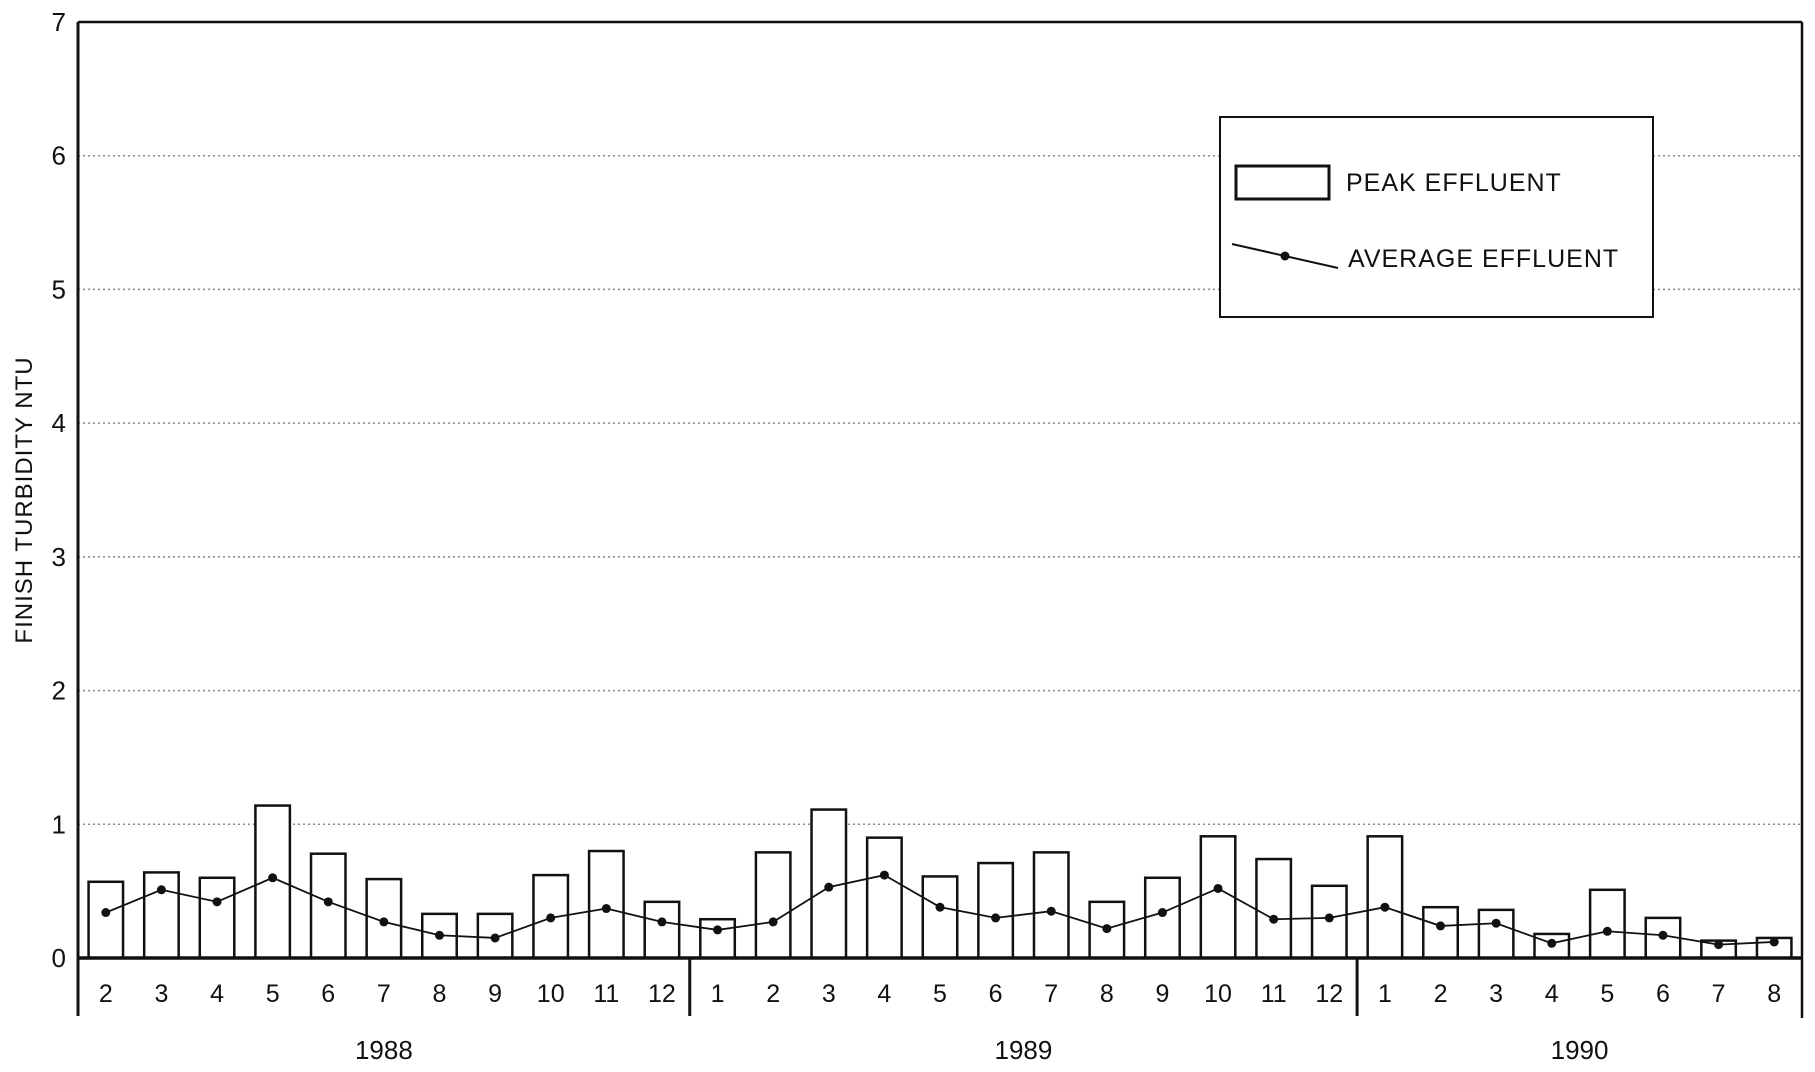 Image resolution: width=1815 pixels, height=1072 pixels. Describe the element at coordinates (1454, 183) in the screenshot. I see `legend-peak-label: PEAK EFFLUENT` at that location.